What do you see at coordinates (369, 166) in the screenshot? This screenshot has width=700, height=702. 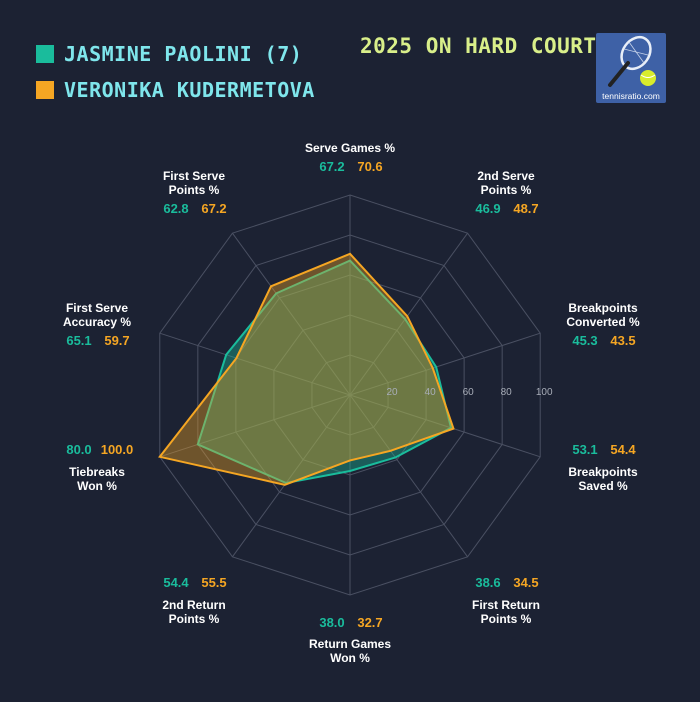 I see `data-label-kudermetova: 70.6` at bounding box center [369, 166].